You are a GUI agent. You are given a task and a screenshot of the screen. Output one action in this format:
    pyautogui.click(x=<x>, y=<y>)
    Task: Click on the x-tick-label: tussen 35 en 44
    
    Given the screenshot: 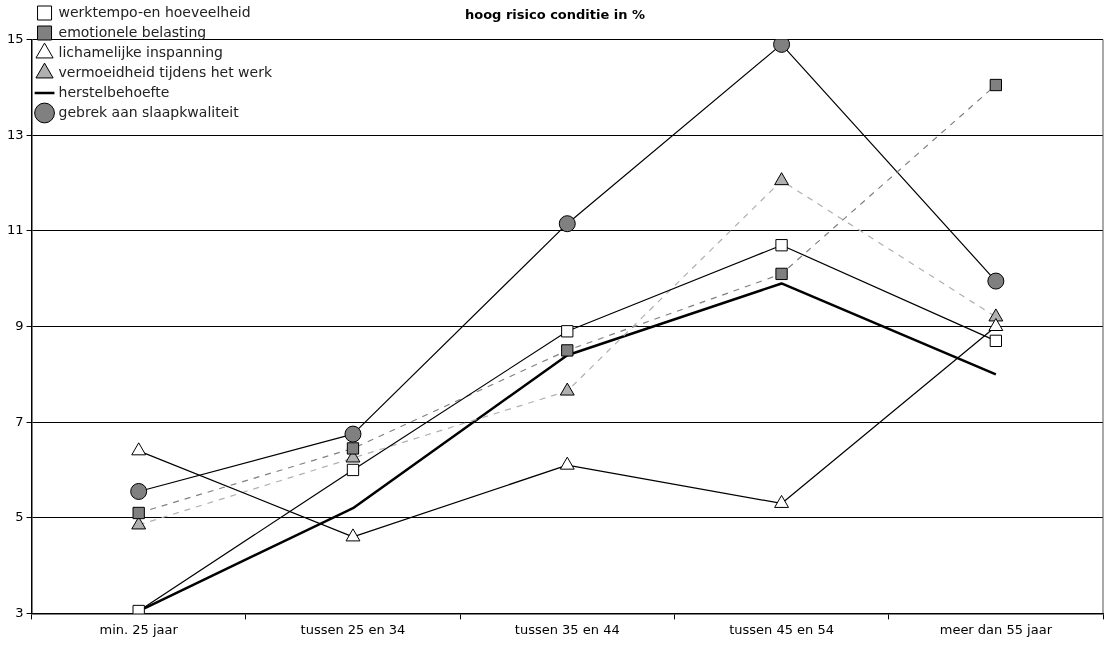 What is the action you would take?
    pyautogui.click(x=567, y=629)
    